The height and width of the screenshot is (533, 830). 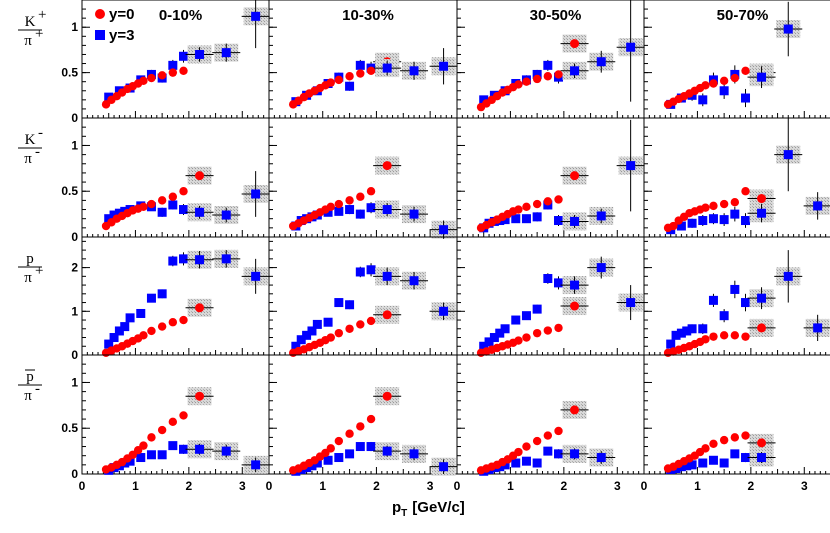 I want to click on panel-r0-c2: 30-50%, so click(x=550, y=59).